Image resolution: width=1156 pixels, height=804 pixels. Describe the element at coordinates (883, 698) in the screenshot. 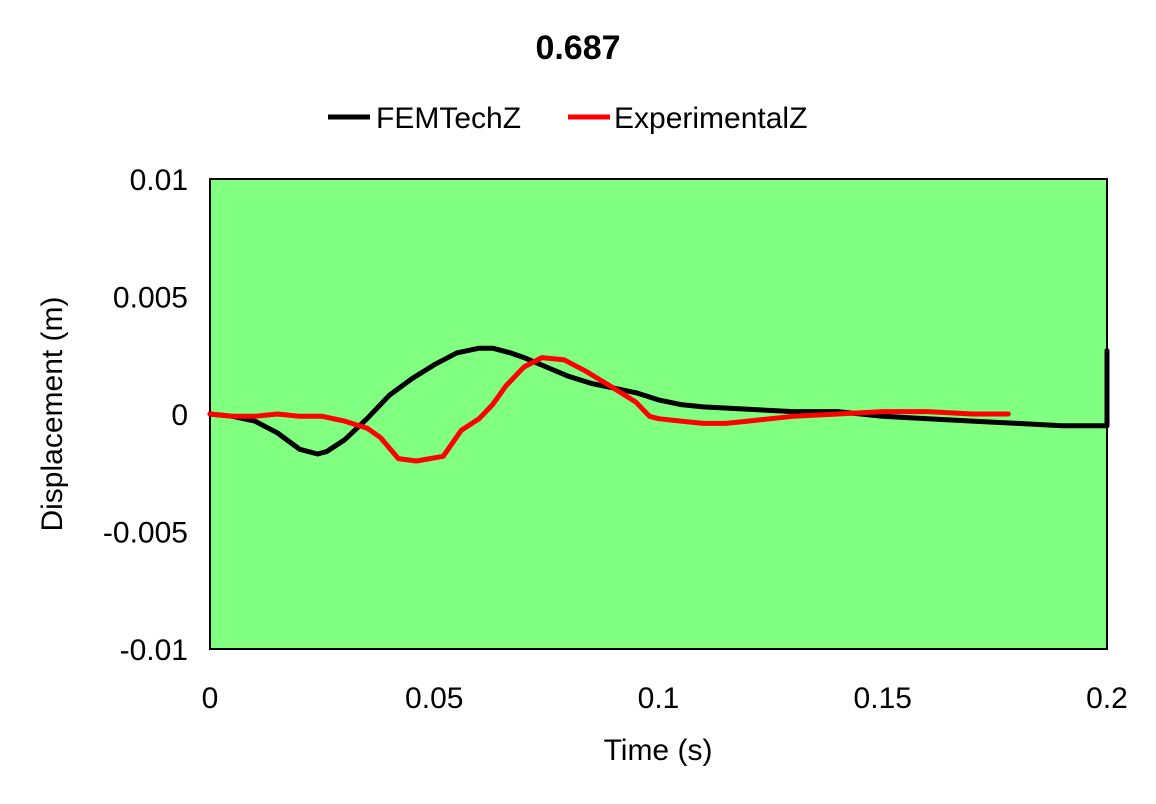

I see `x-tick-label: 0.15` at that location.